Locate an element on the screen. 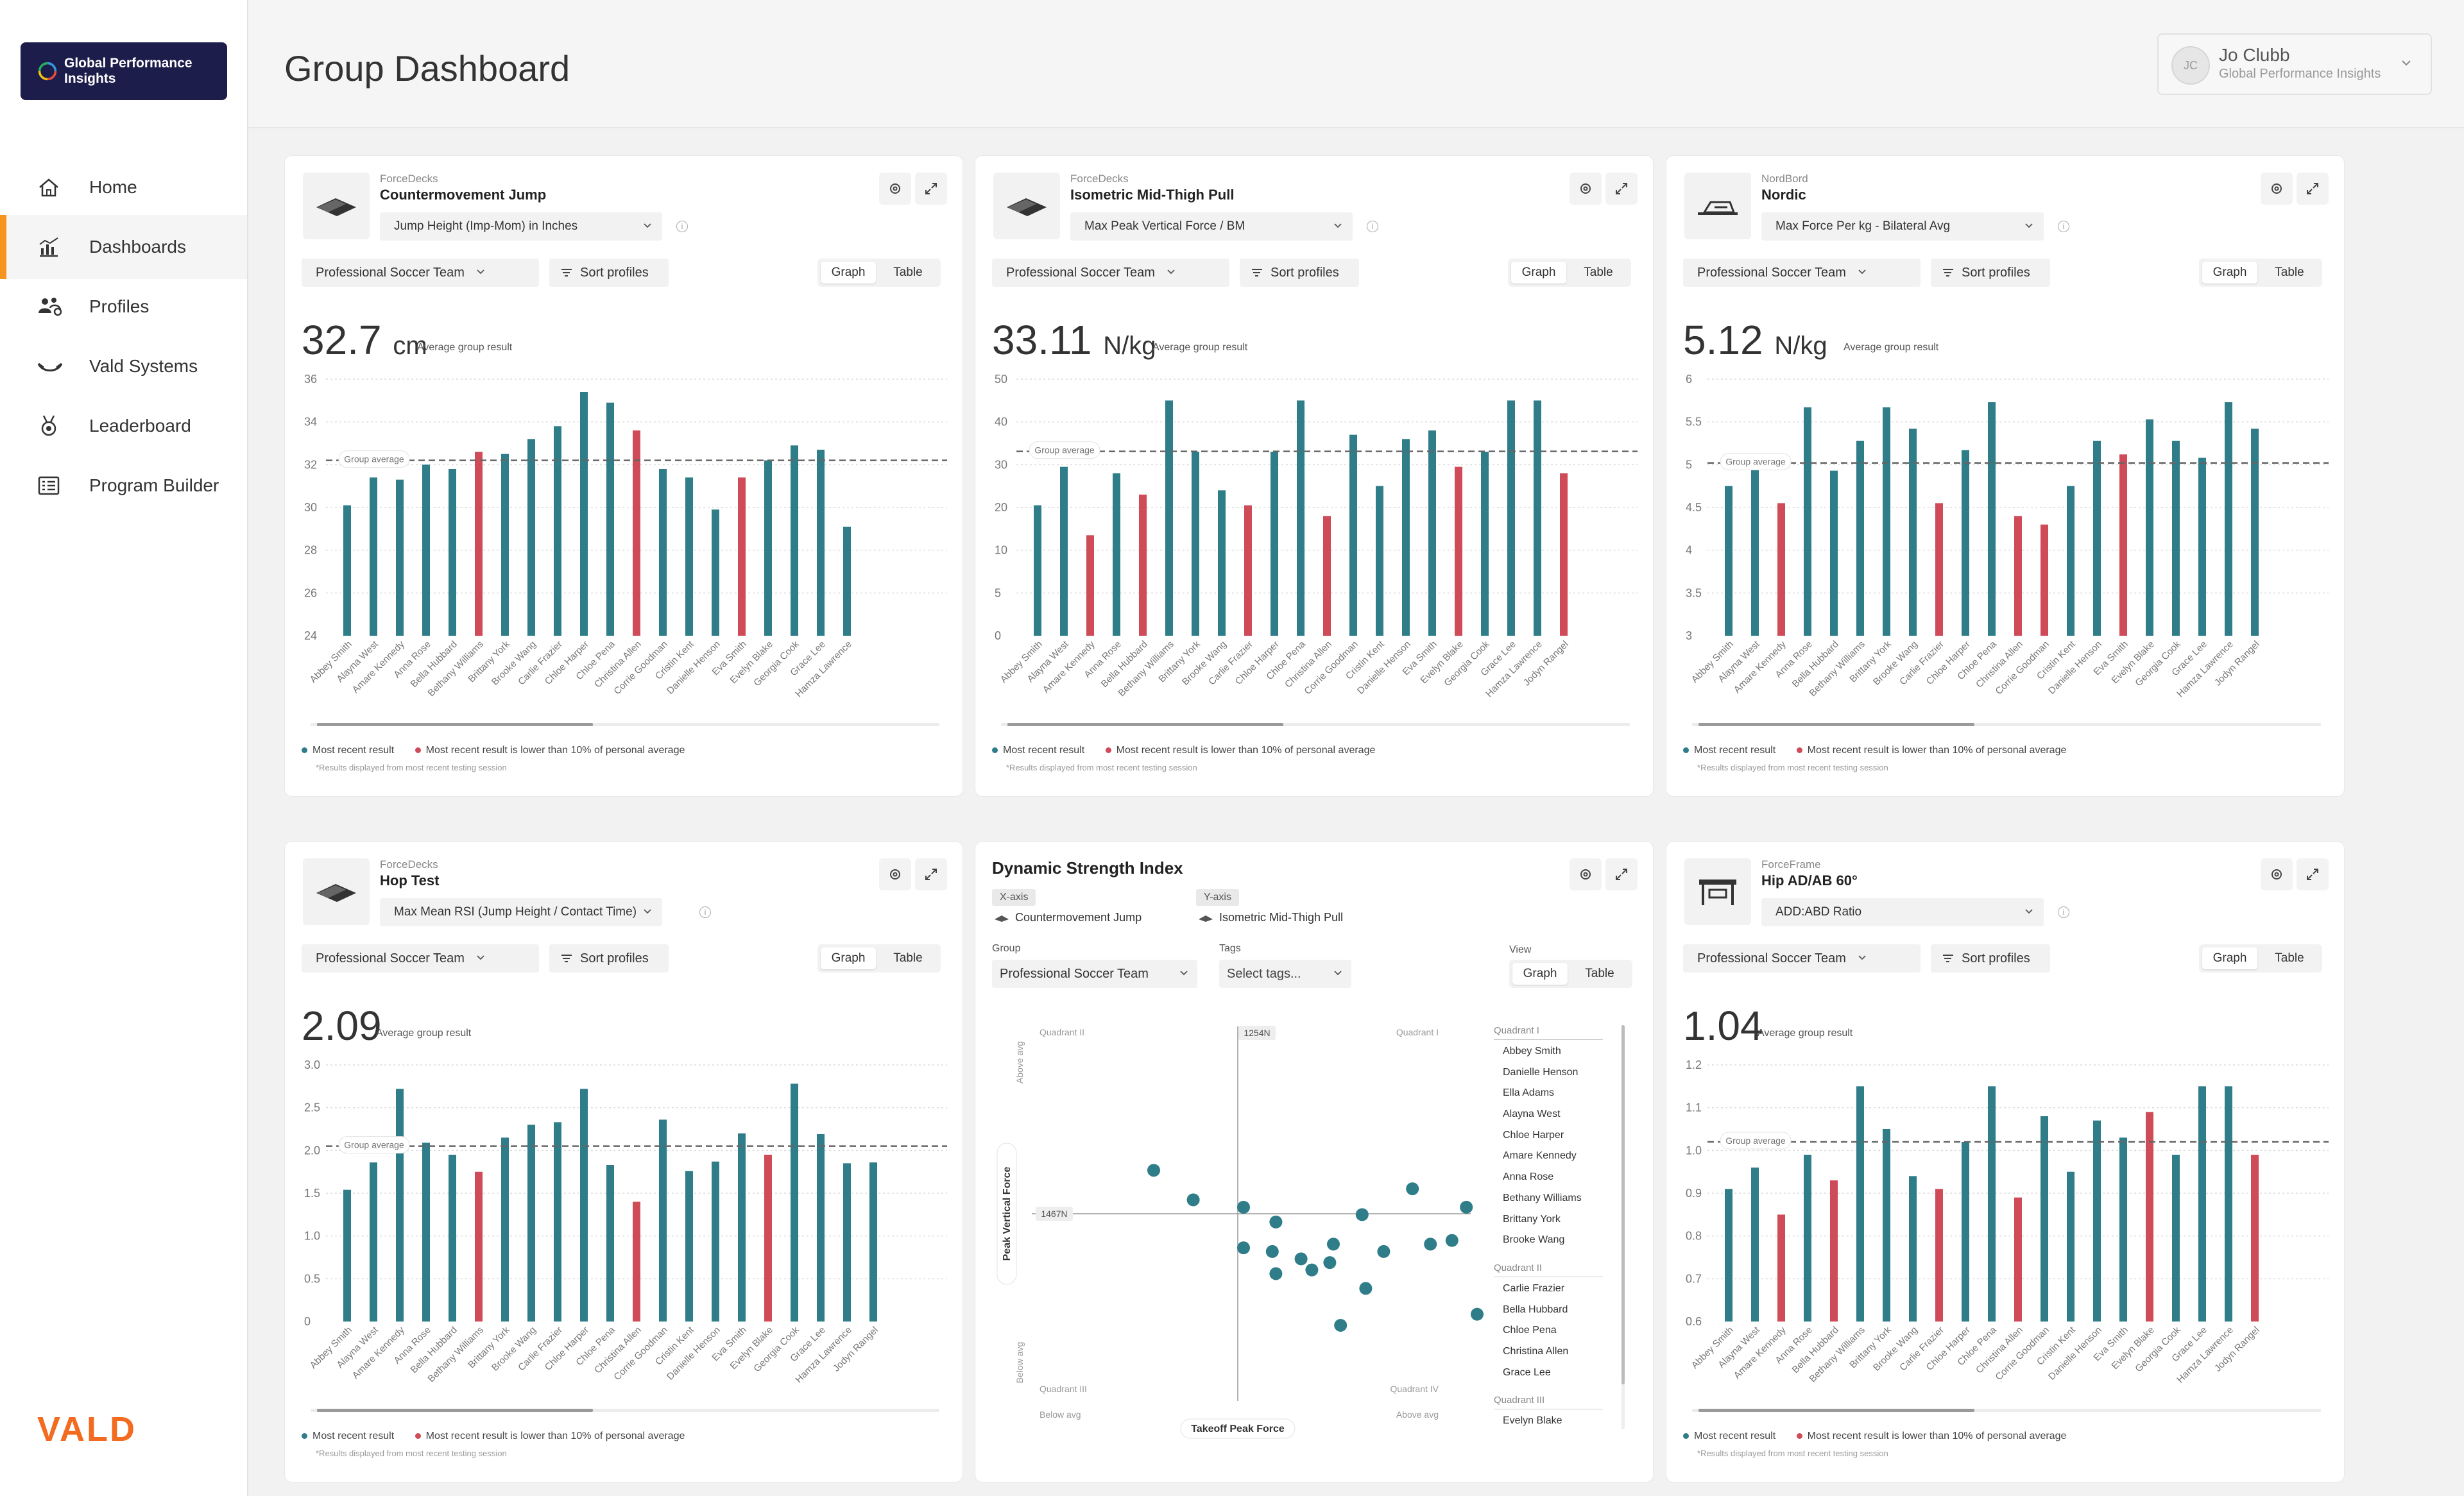 This screenshot has width=2464, height=1496. sidebar-item-vald-systems: Vald Systems is located at coordinates (124, 366).